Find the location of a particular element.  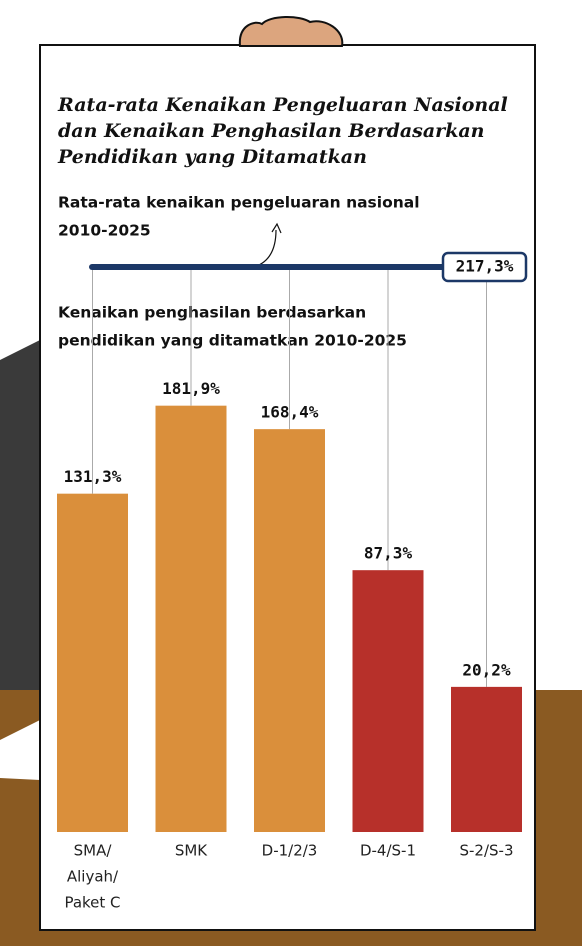

chart-title: dan Kenaikan Penghasilan Berdasarkan is located at coordinates (271, 131).